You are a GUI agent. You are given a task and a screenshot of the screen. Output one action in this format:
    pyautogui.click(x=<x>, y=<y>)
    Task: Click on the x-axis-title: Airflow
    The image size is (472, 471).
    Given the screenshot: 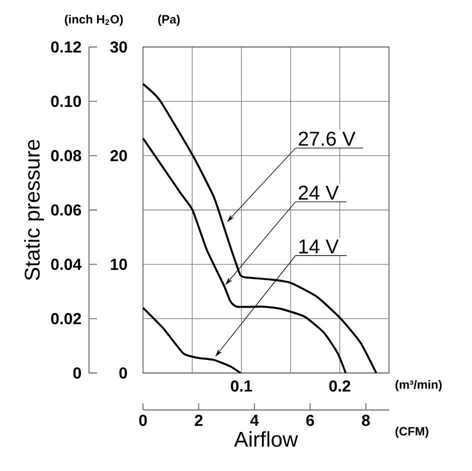 What is the action you would take?
    pyautogui.click(x=266, y=439)
    